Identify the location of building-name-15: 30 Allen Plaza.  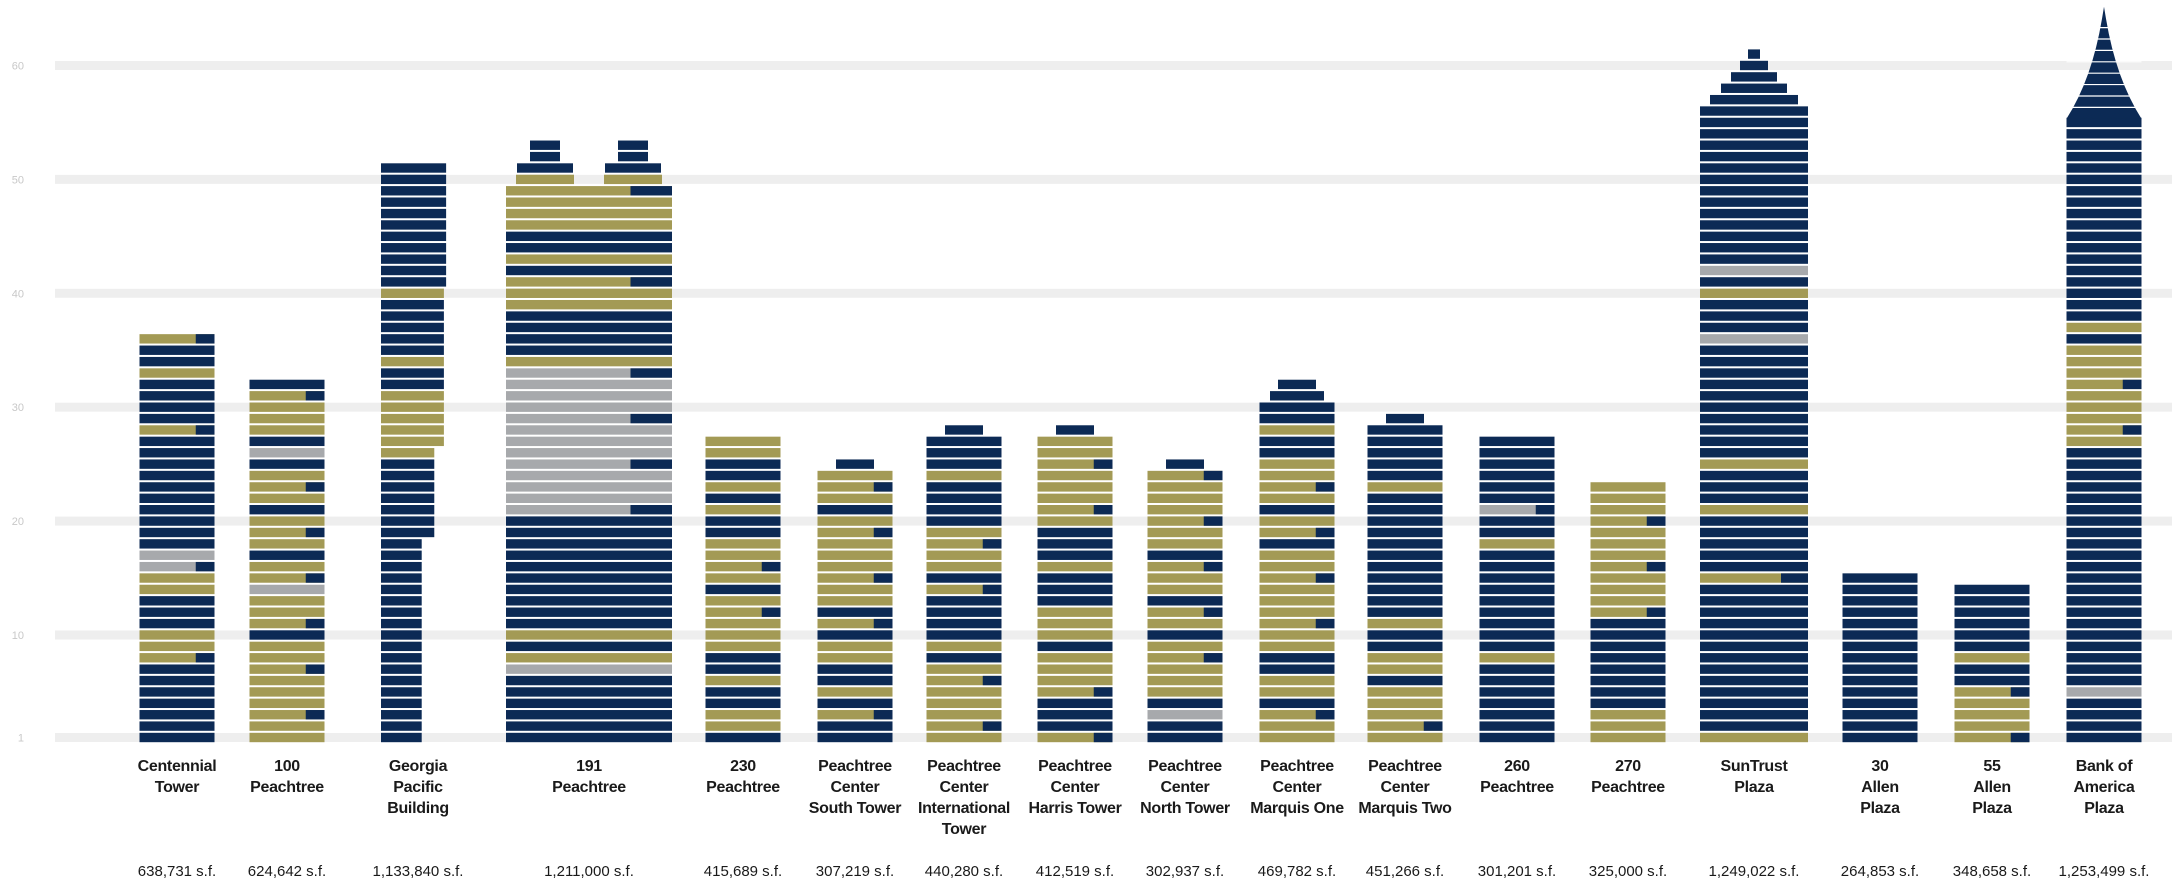
(1880, 787).